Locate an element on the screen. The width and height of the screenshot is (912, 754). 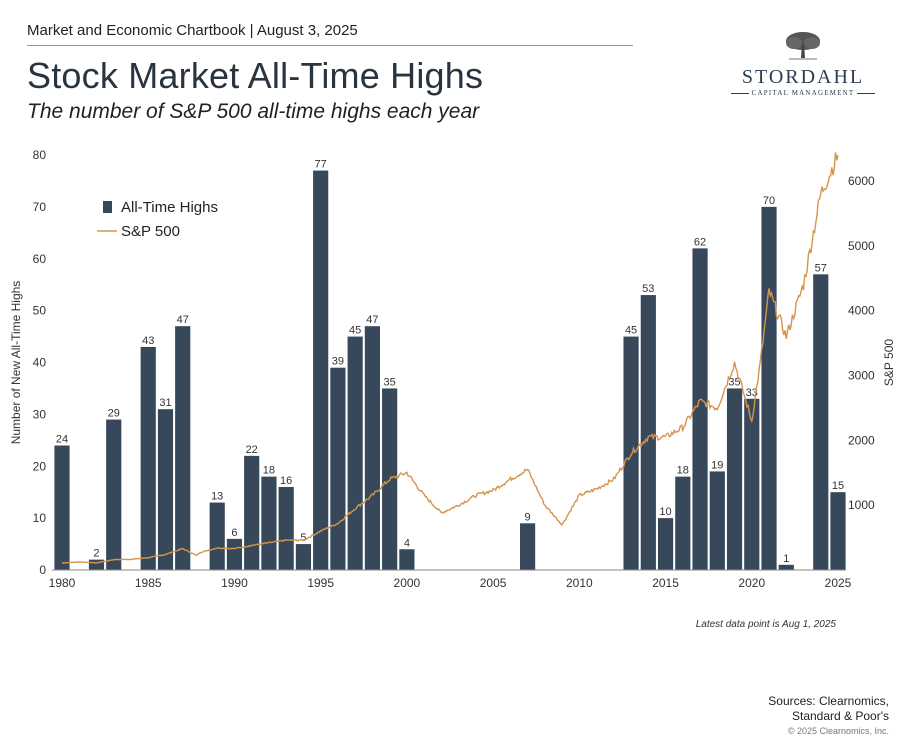
bar-2018 is located at coordinates (717, 520).